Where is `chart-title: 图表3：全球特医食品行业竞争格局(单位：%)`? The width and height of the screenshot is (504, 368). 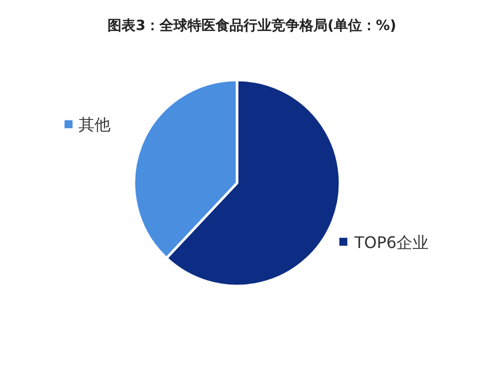 chart-title: 图表3：全球特医食品行业竞争格局(单位：%) is located at coordinates (252, 25).